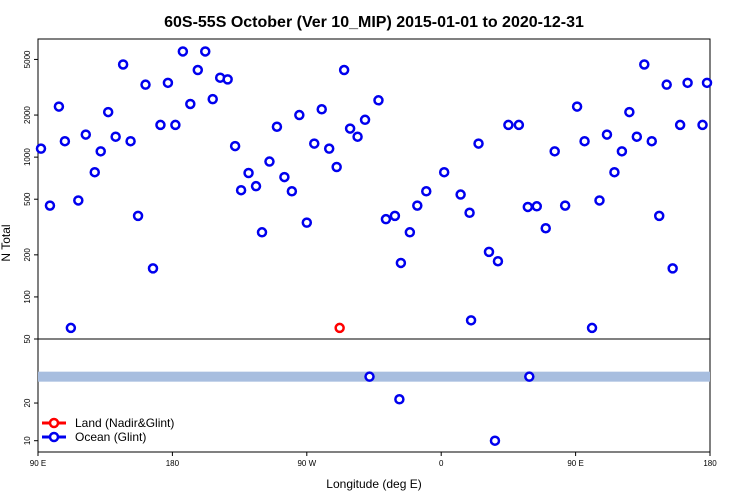 This screenshot has width=750, height=500. I want to click on legend-label-ocean: Ocean (Glint), so click(110, 437).